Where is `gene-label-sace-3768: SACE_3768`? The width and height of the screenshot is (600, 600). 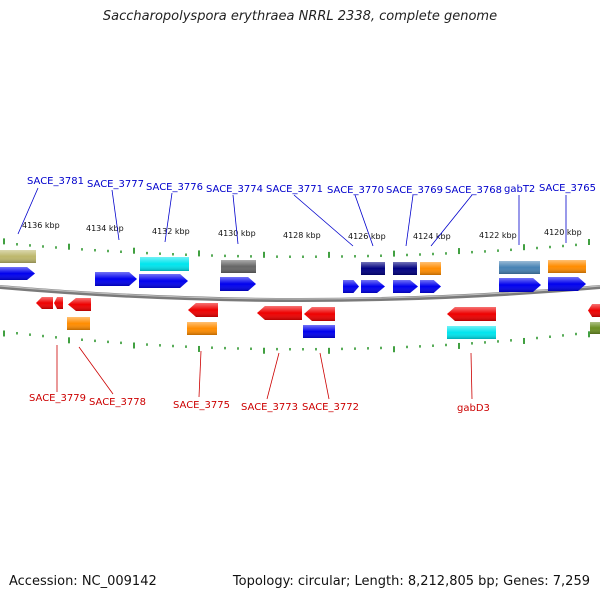 gene-label-sace-3768: SACE_3768 is located at coordinates (473, 190).